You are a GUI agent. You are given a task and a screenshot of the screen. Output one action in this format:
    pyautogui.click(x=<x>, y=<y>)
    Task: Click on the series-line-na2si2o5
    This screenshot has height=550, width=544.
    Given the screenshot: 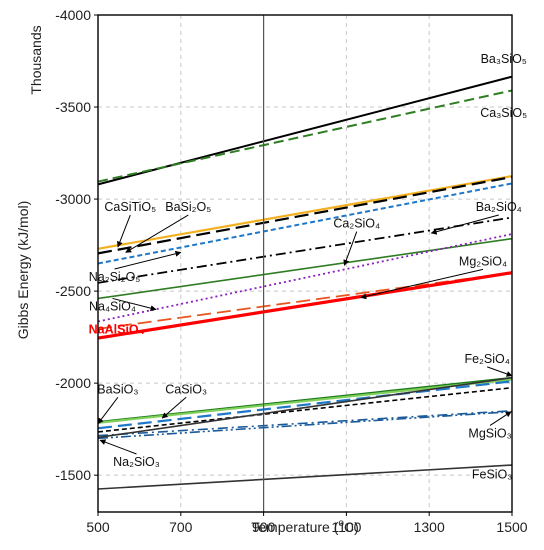 What is the action you would take?
    pyautogui.click(x=305, y=223)
    